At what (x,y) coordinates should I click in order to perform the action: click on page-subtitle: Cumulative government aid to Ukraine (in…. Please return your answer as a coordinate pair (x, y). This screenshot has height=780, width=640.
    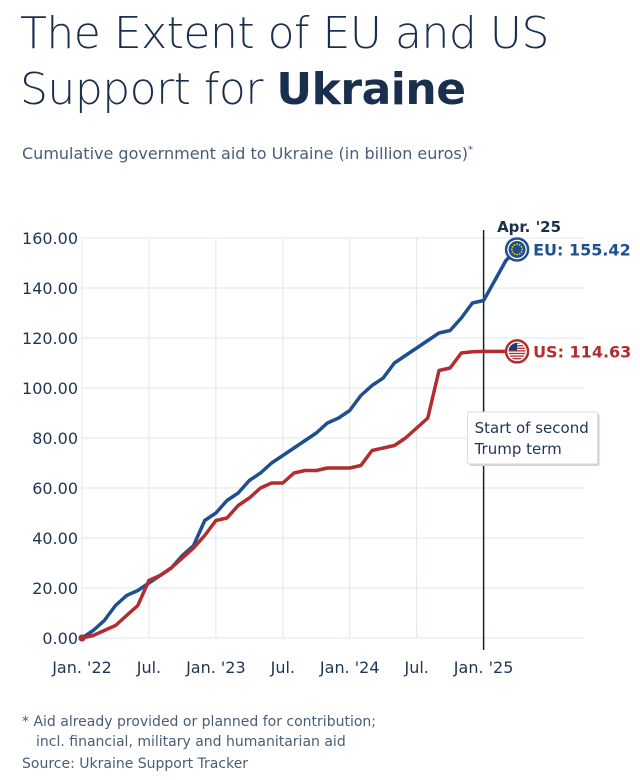
    Looking at the image, I should click on (247, 153).